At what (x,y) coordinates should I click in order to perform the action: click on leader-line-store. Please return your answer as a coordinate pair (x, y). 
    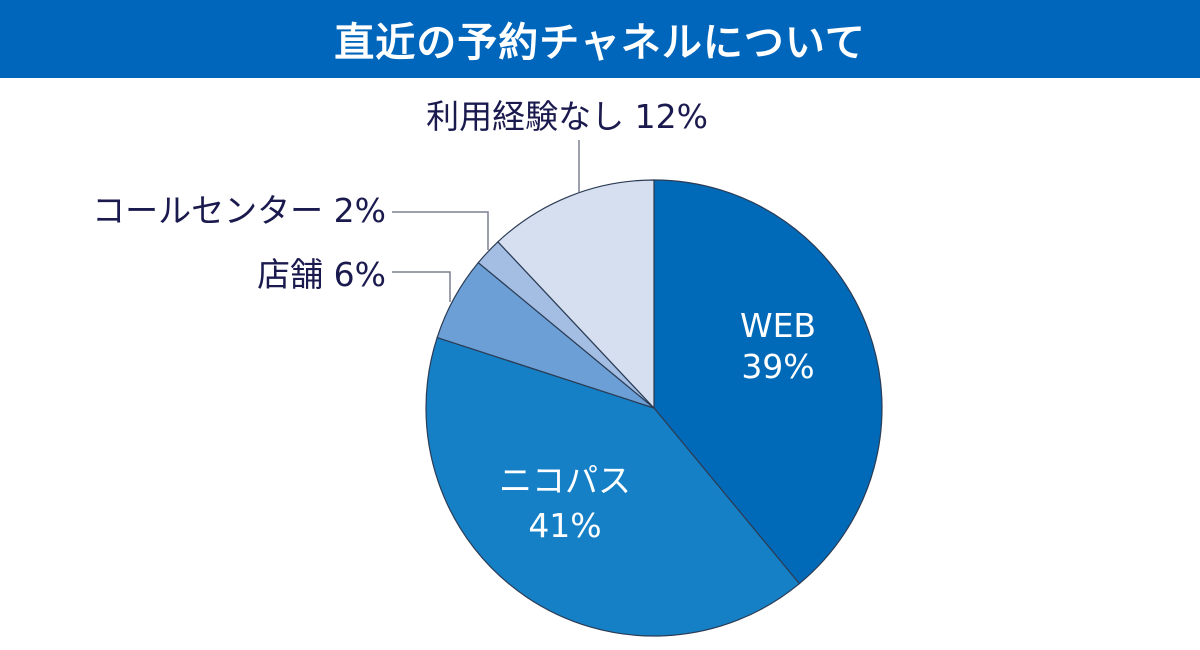
    Looking at the image, I should click on (421, 286).